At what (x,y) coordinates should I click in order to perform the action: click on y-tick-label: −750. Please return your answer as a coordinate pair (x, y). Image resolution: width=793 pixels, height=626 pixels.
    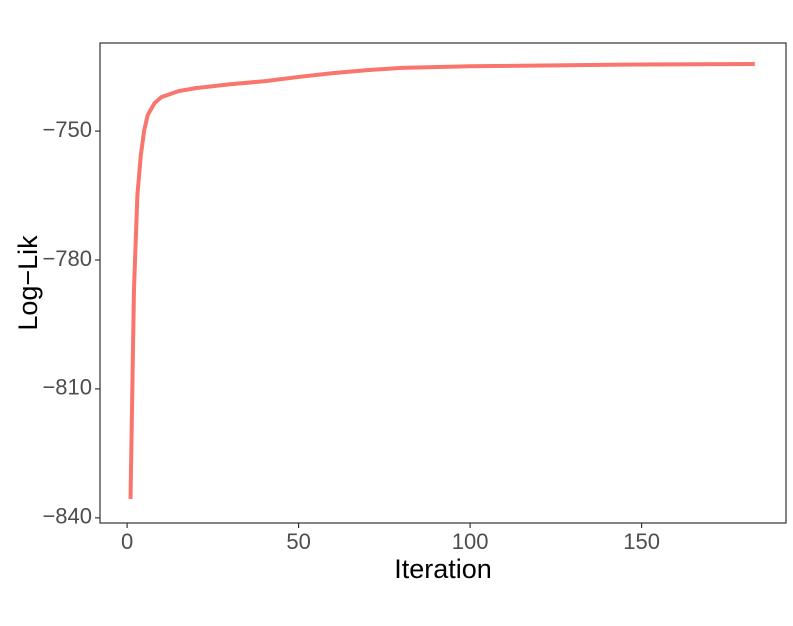
    Looking at the image, I should click on (67, 129).